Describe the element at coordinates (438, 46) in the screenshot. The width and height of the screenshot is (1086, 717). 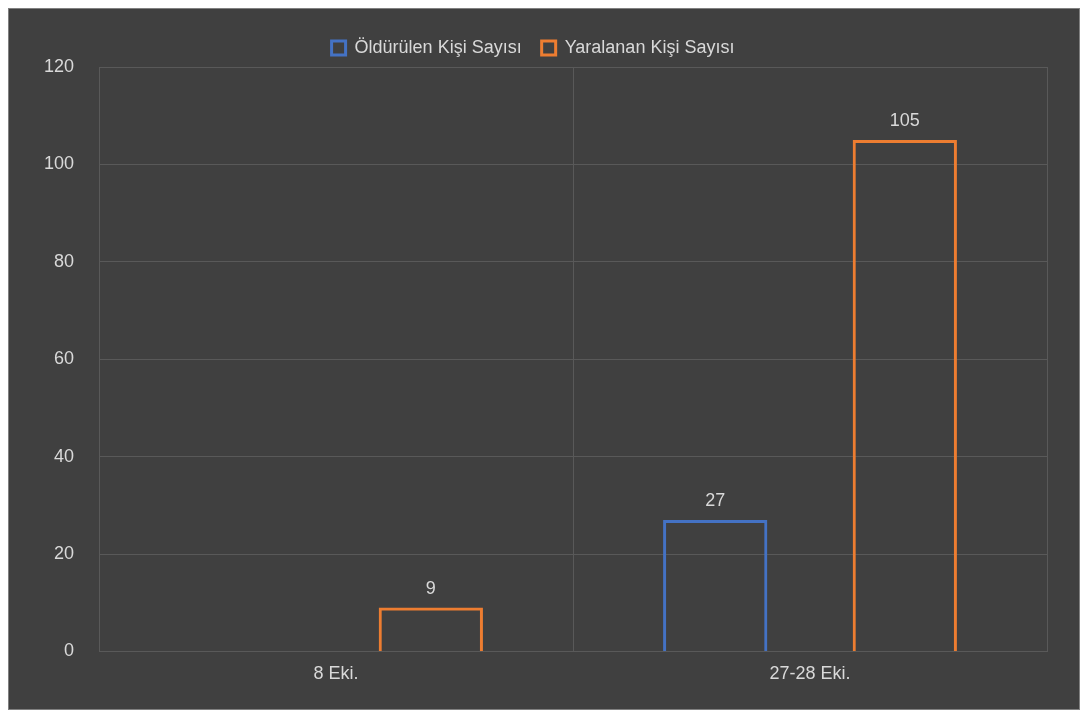
I see `legend-label: Öldürülen Kişi Sayısı` at that location.